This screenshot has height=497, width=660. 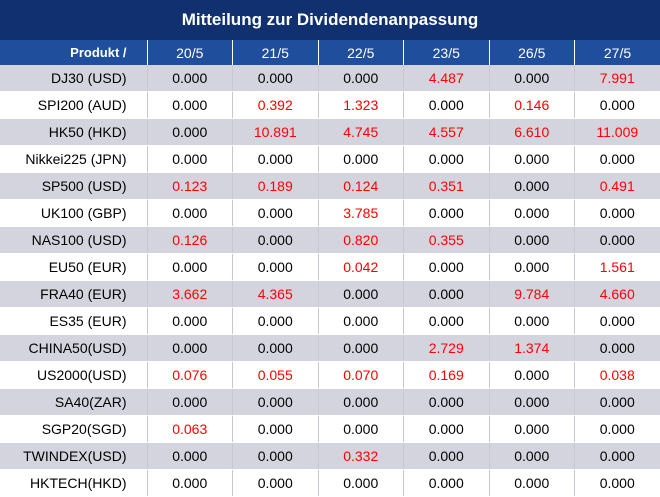 I want to click on value-cell: 1.561, so click(x=617, y=267).